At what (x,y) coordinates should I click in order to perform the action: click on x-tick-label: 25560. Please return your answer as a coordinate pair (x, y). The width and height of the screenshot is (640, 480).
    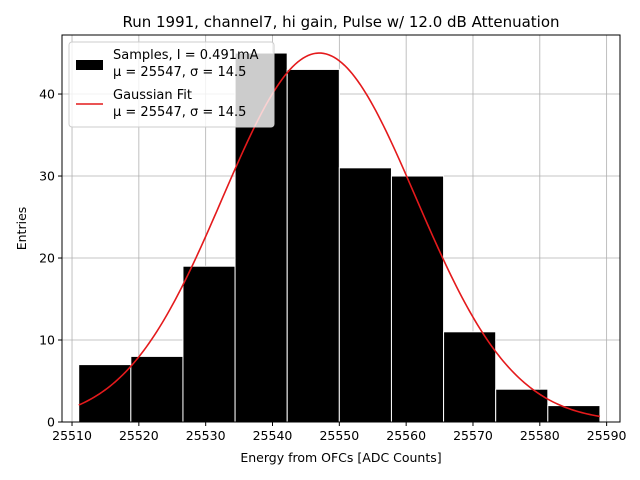
    Looking at the image, I should click on (406, 435).